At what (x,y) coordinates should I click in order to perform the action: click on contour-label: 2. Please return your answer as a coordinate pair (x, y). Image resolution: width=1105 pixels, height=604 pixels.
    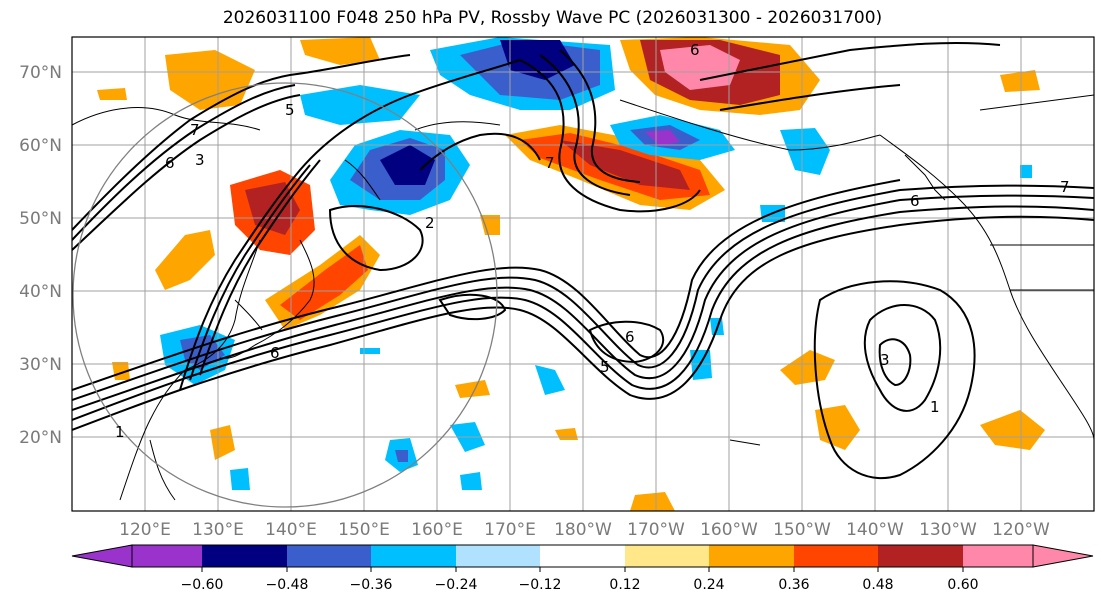
    Looking at the image, I should click on (430, 223).